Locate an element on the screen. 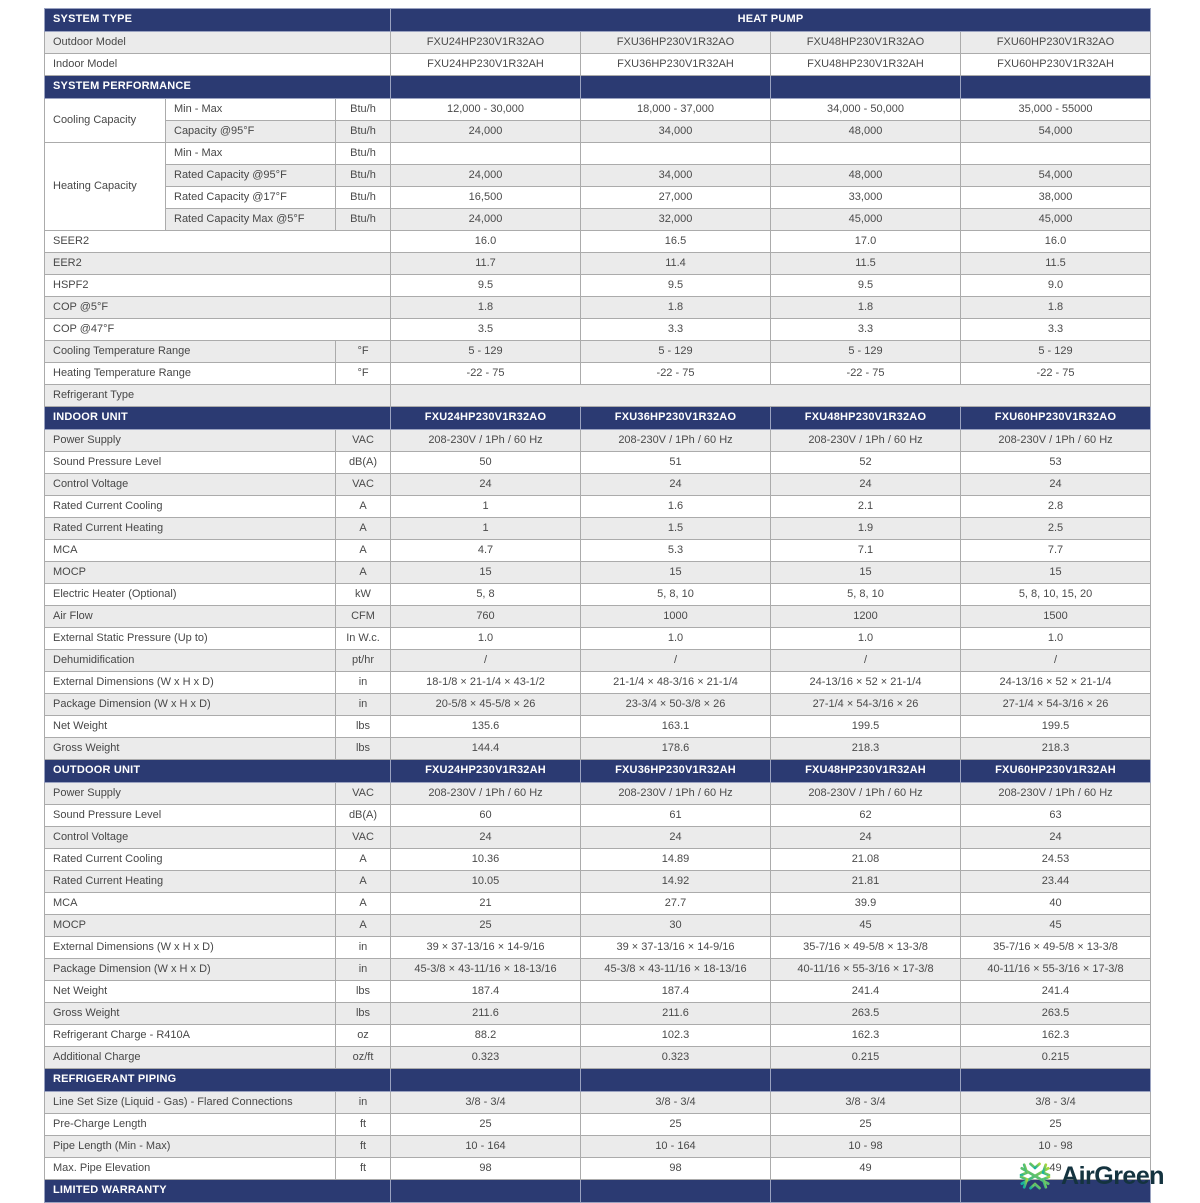  table-row: COP @47°F 3.5 3.3 3.3 3.3 is located at coordinates (598, 329).